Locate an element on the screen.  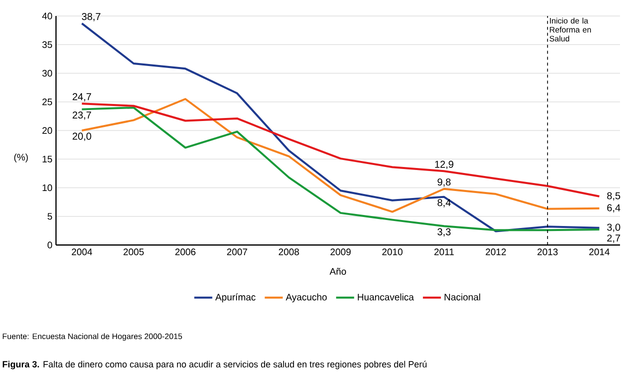
x-tick-label: 2007 is located at coordinates (237, 252).